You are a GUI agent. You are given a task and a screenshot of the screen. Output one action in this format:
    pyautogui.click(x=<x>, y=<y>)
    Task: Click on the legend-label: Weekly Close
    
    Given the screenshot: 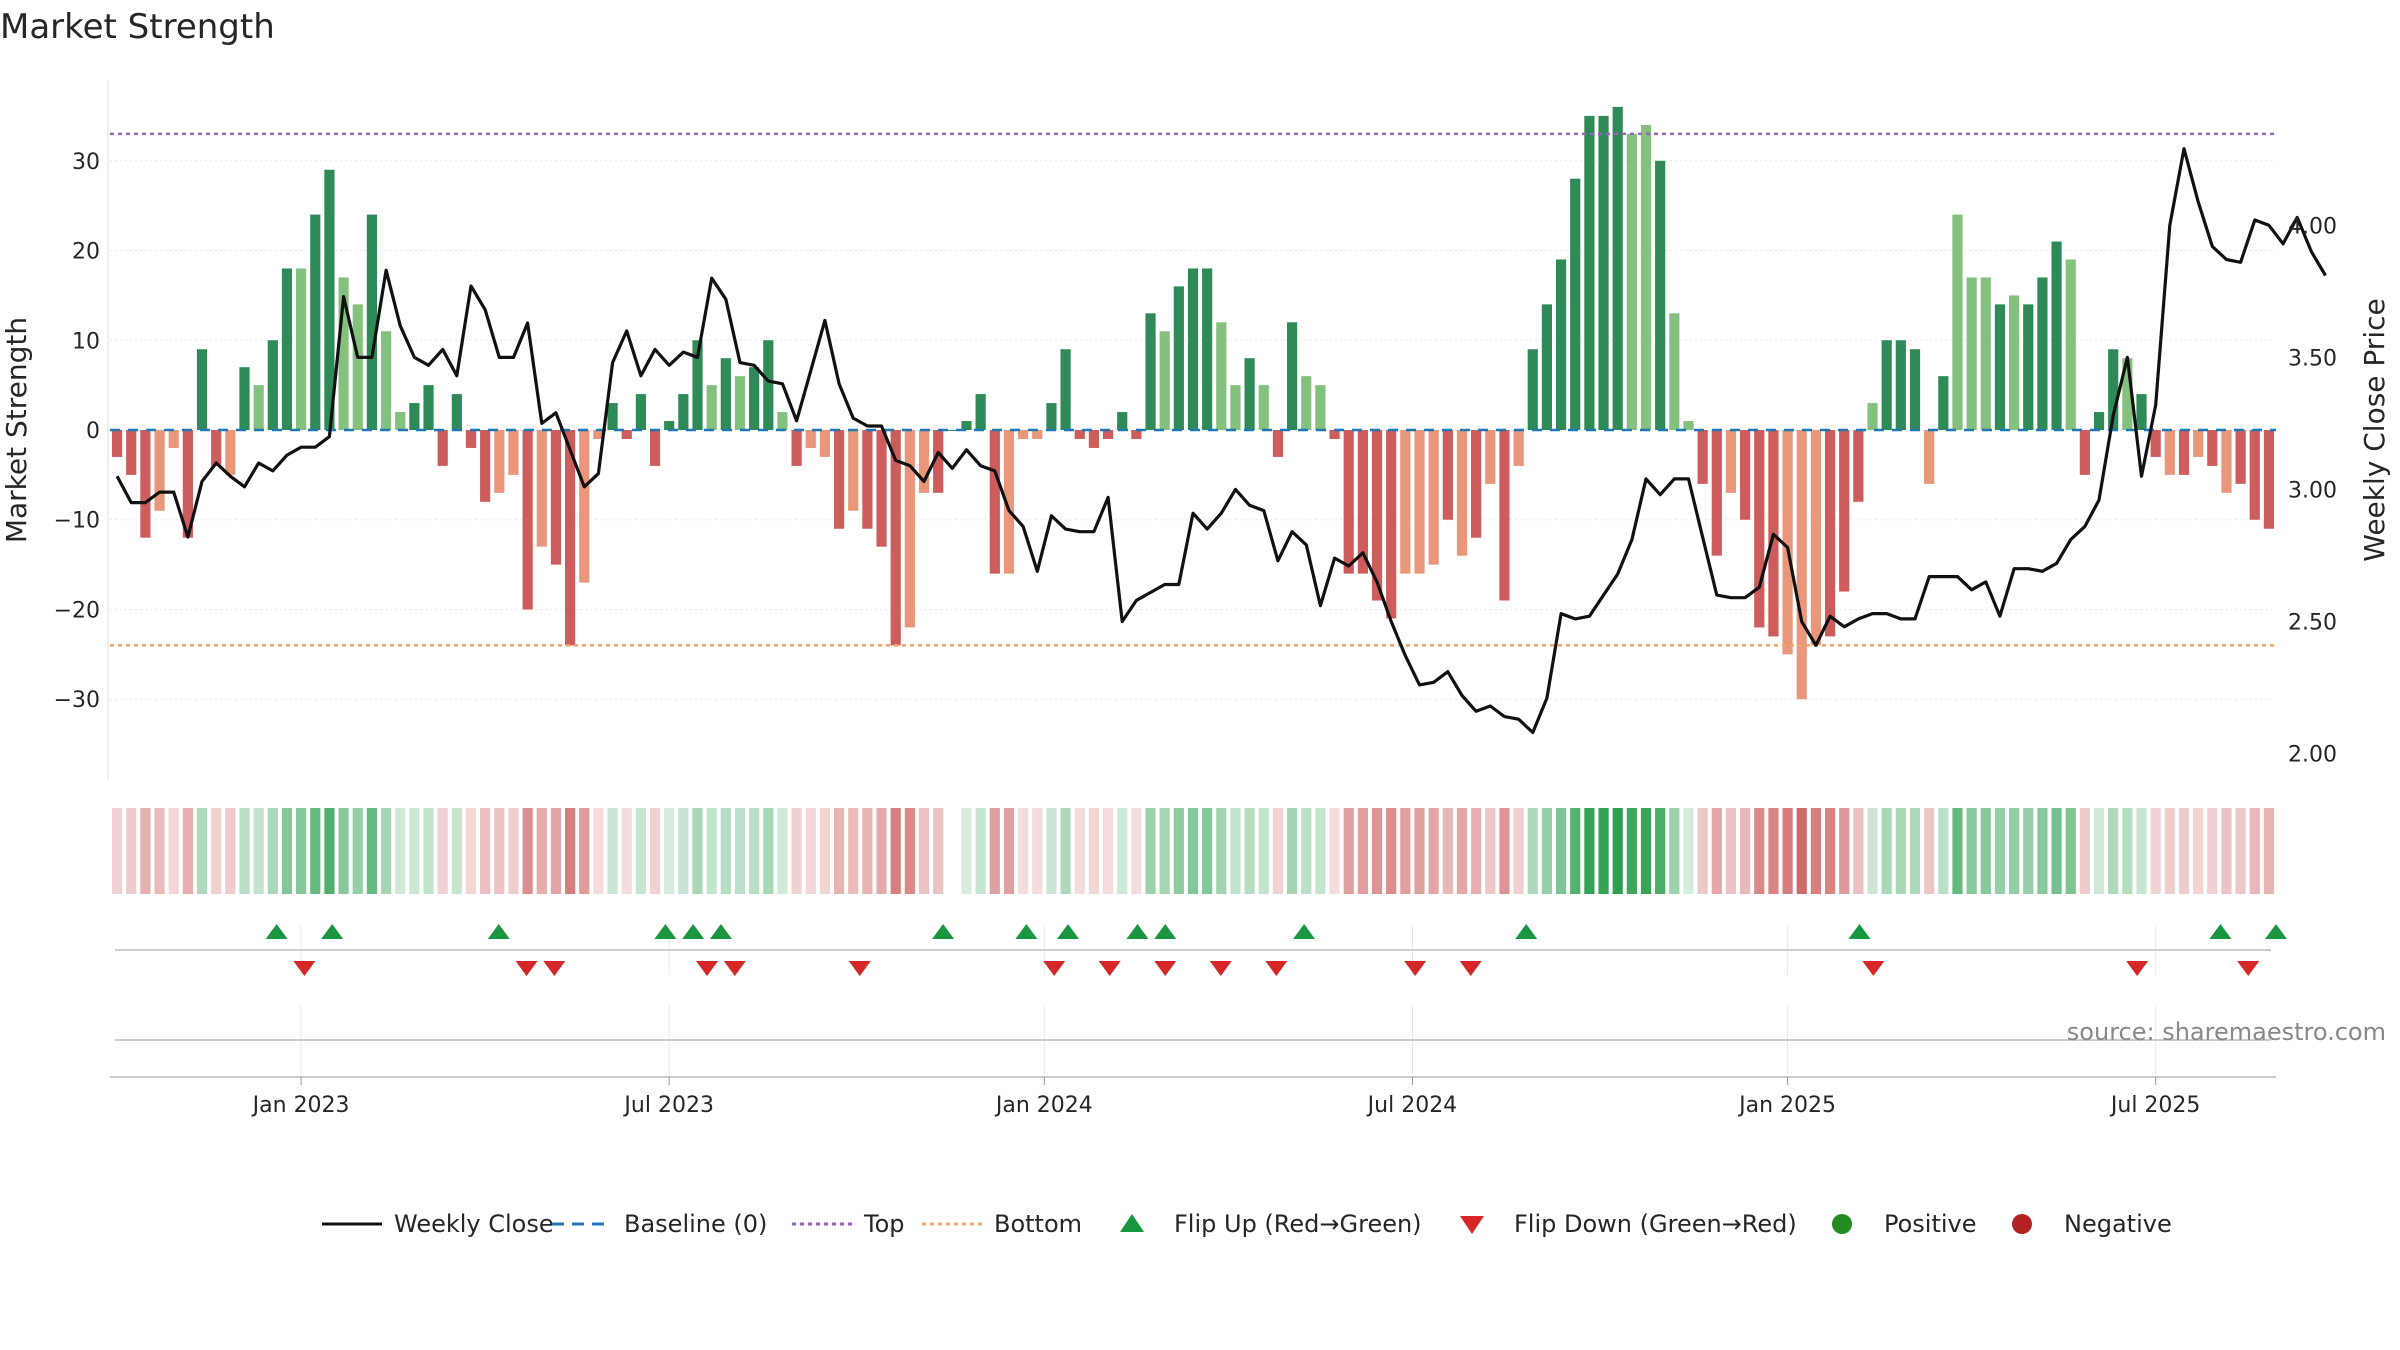 What is the action you would take?
    pyautogui.click(x=474, y=1224)
    